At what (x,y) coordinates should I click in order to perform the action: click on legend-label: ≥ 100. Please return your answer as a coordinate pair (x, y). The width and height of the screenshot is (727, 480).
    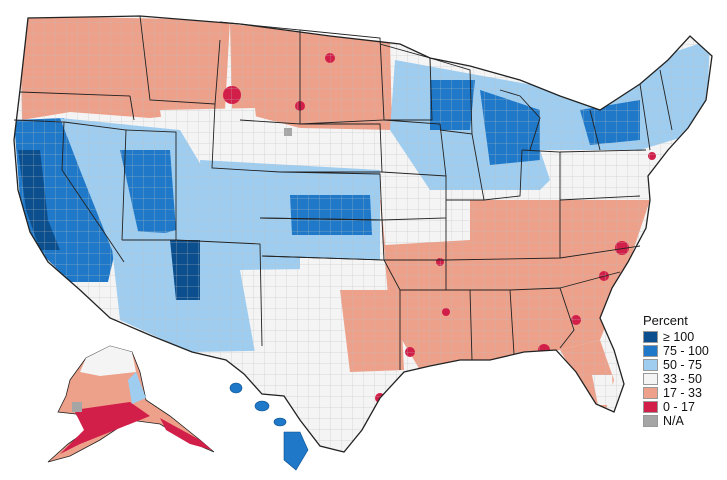
    Looking at the image, I should click on (679, 337).